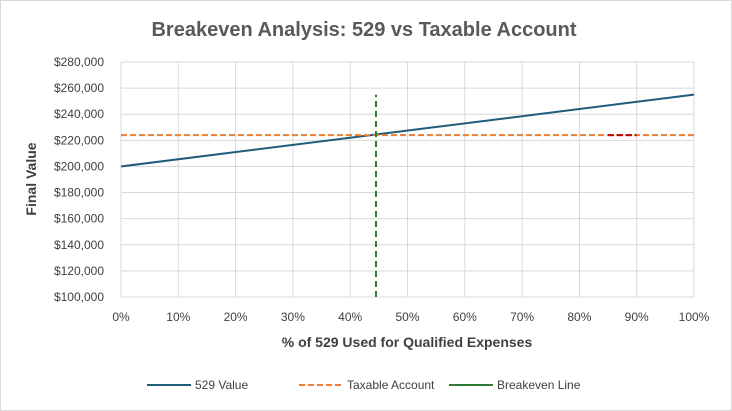 The image size is (732, 411). What do you see at coordinates (79, 114) in the screenshot?
I see `y-tick-label: $240,000` at bounding box center [79, 114].